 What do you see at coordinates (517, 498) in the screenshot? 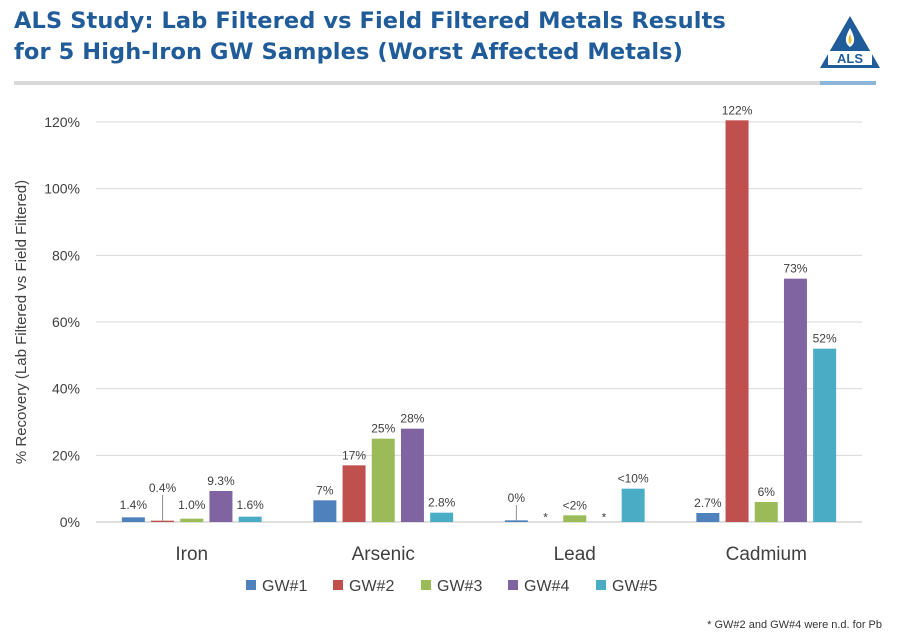
I see `data-label: 0%` at bounding box center [517, 498].